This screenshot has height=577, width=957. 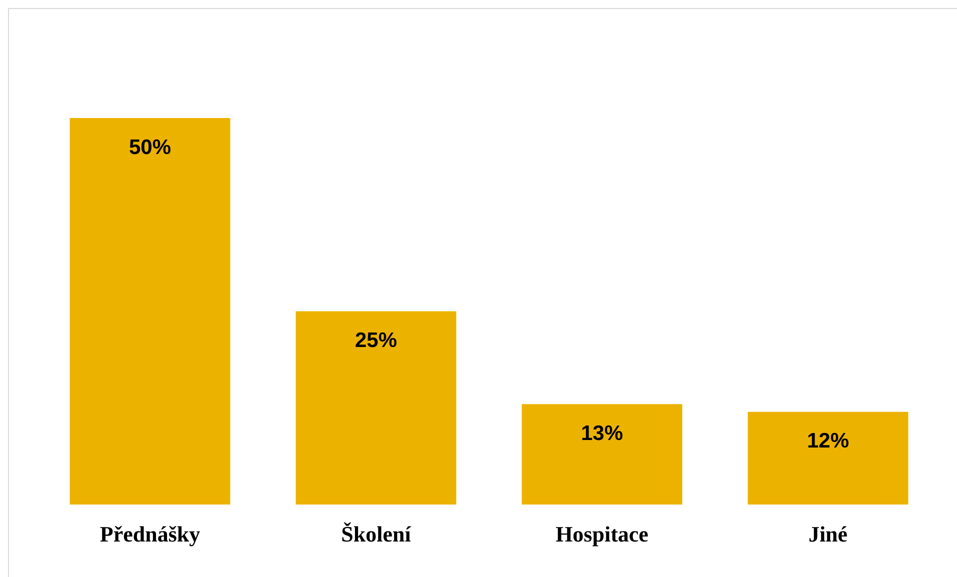 I want to click on data-label: 50%, so click(x=150, y=147).